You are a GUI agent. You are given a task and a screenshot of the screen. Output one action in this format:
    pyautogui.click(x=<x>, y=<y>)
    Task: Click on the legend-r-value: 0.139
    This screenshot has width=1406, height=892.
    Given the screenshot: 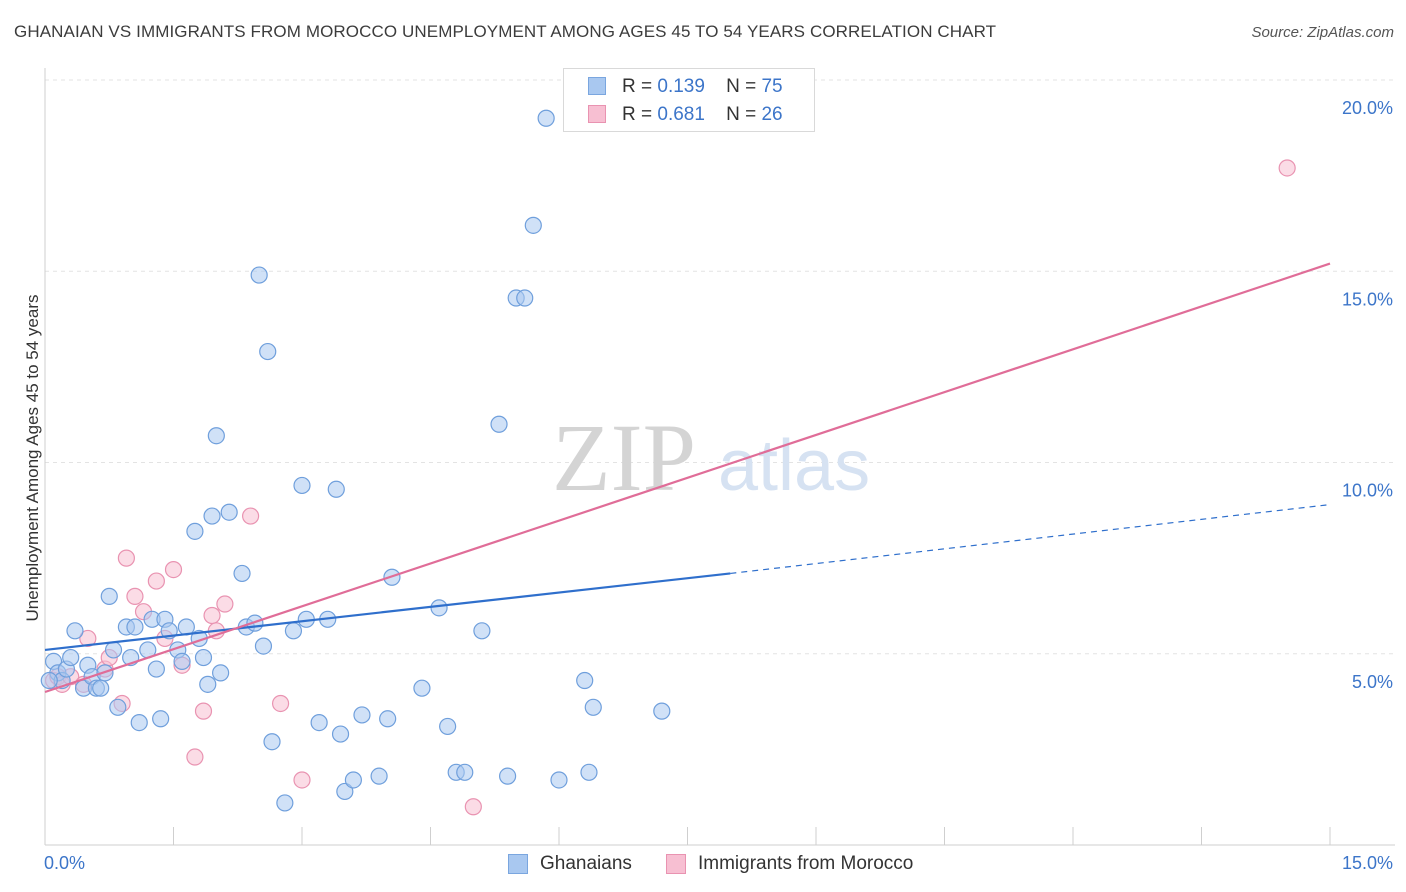 What is the action you would take?
    pyautogui.click(x=681, y=86)
    